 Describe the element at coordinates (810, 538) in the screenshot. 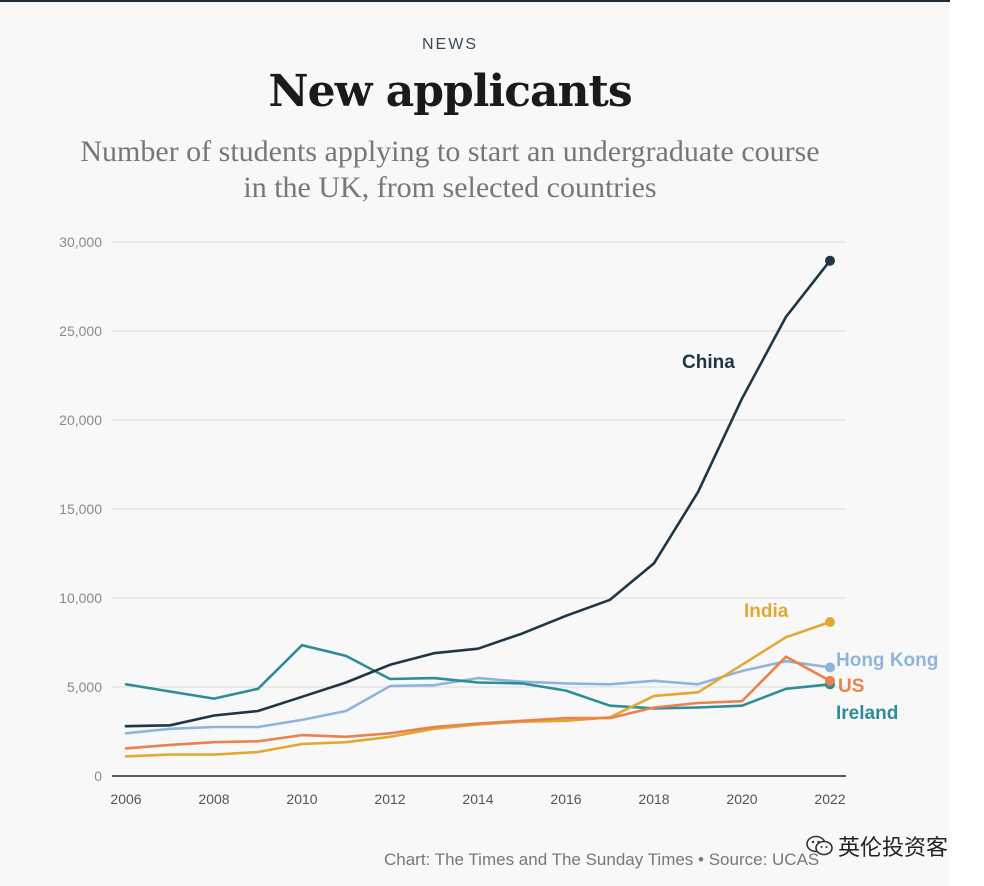

I see `series-labels: Hong Kong Ireland India US China` at that location.